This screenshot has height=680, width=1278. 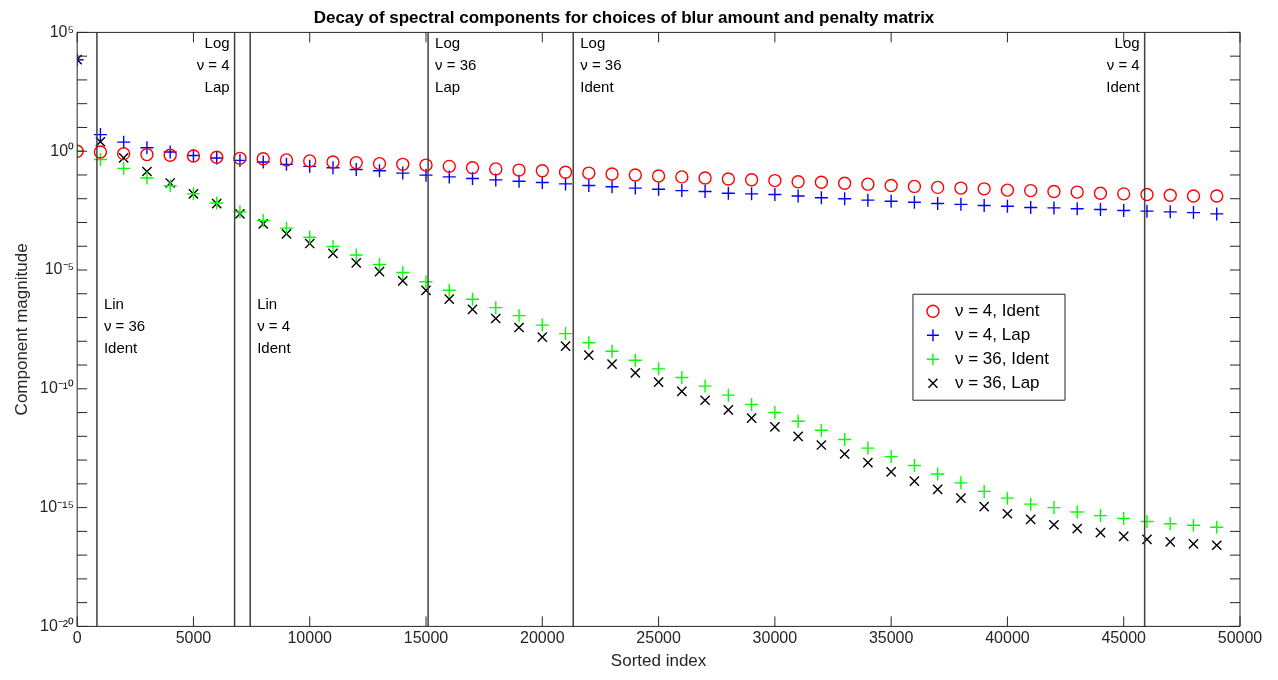 I want to click on x-tick-label: 40000, so click(x=1007, y=638).